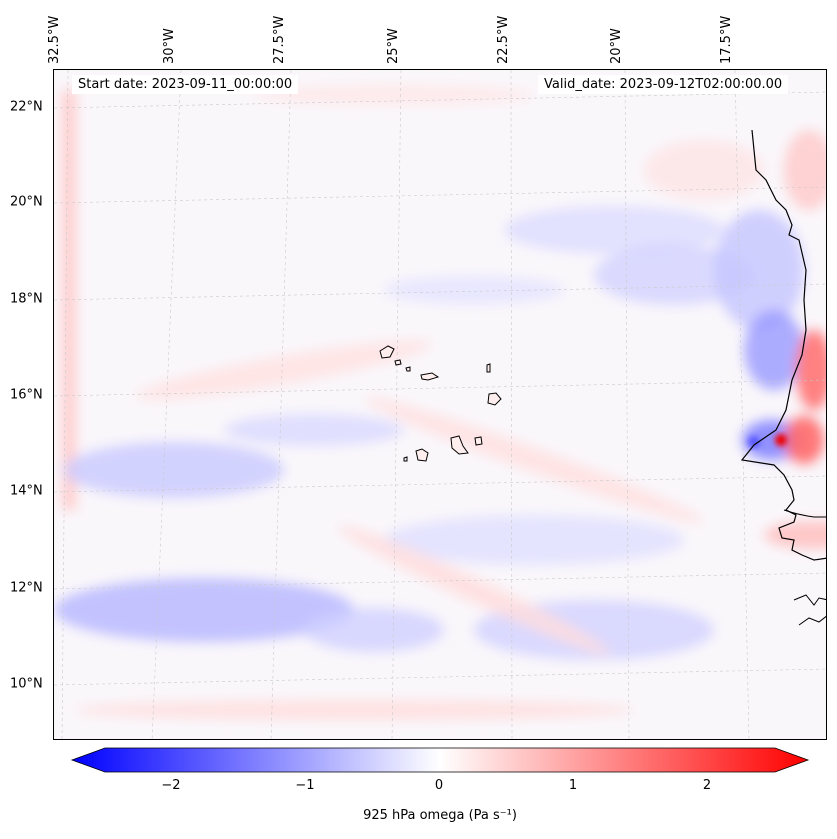  What do you see at coordinates (503, 39) in the screenshot?
I see `lon-label-22-5w: 22.5°W` at bounding box center [503, 39].